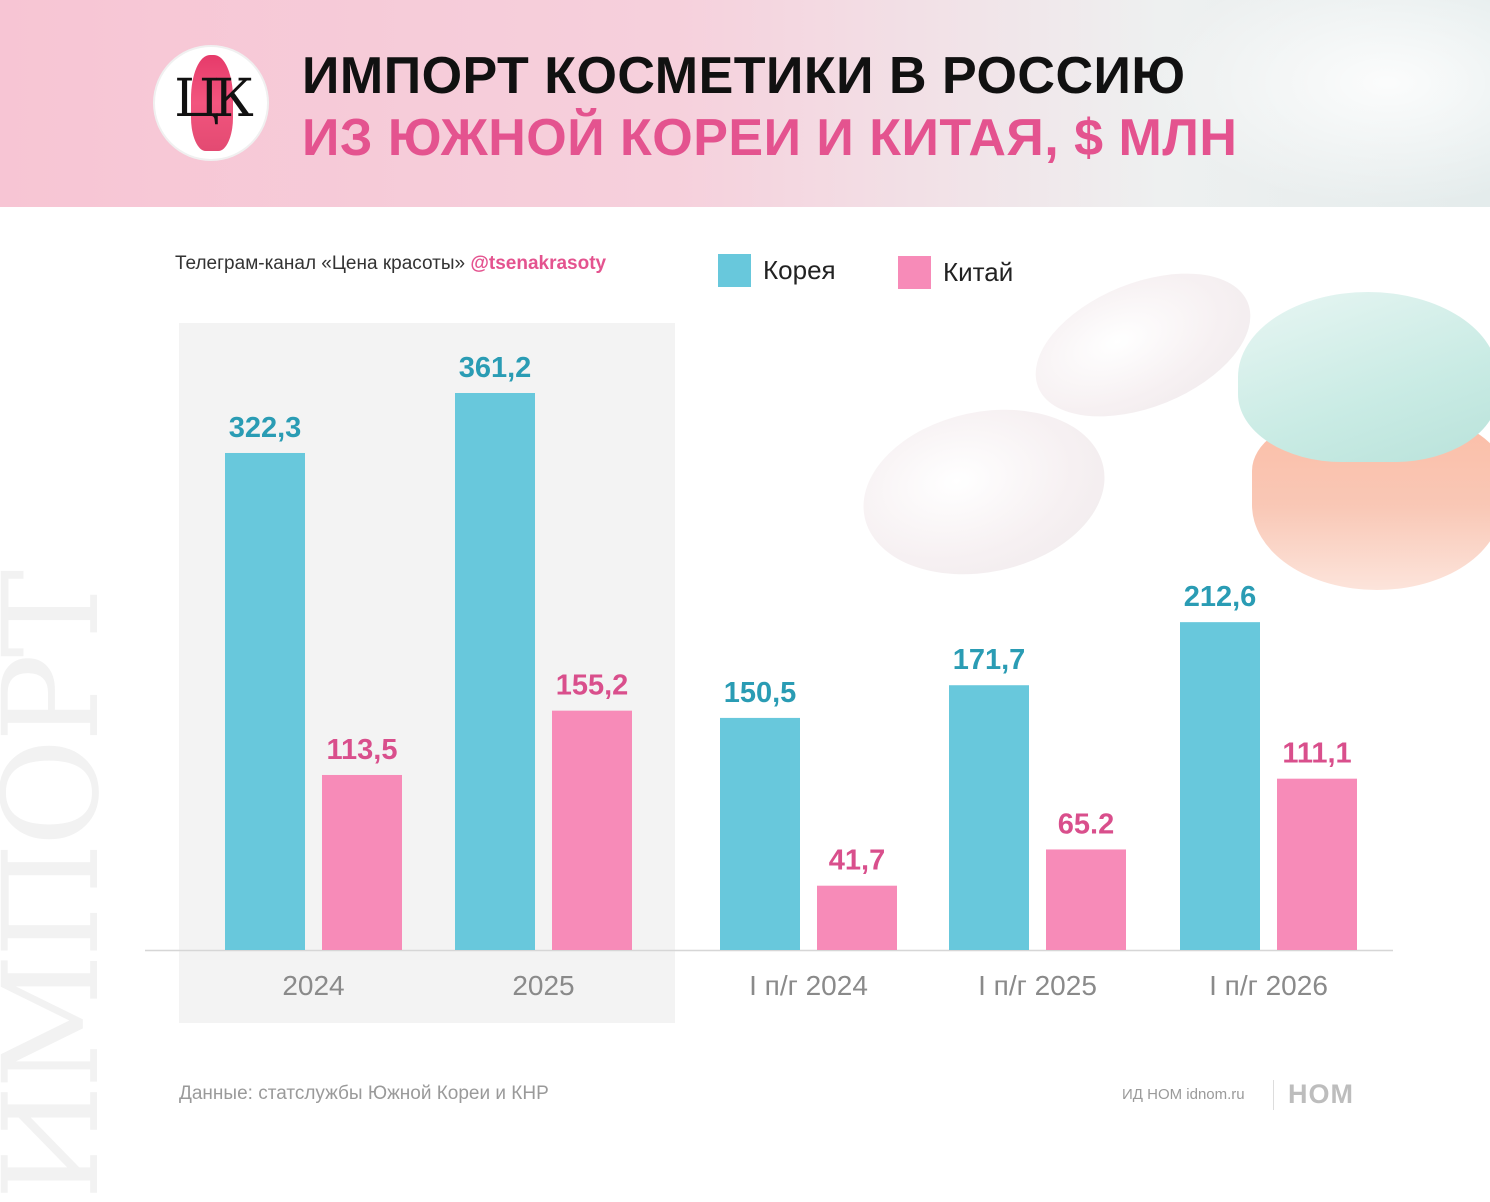 The height and width of the screenshot is (1202, 1490). I want to click on cream-jar-lid-image, so click(1364, 377).